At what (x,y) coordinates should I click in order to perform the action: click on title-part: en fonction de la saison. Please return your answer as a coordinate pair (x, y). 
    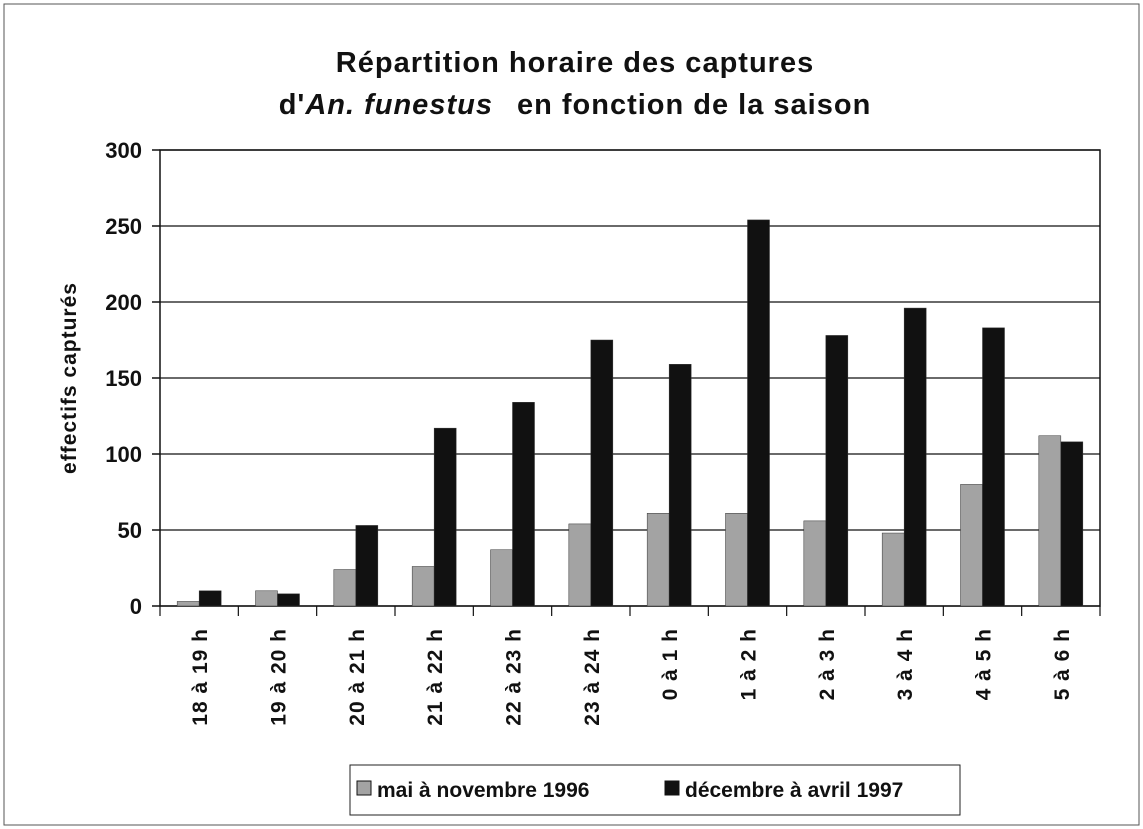
    Looking at the image, I should click on (694, 105).